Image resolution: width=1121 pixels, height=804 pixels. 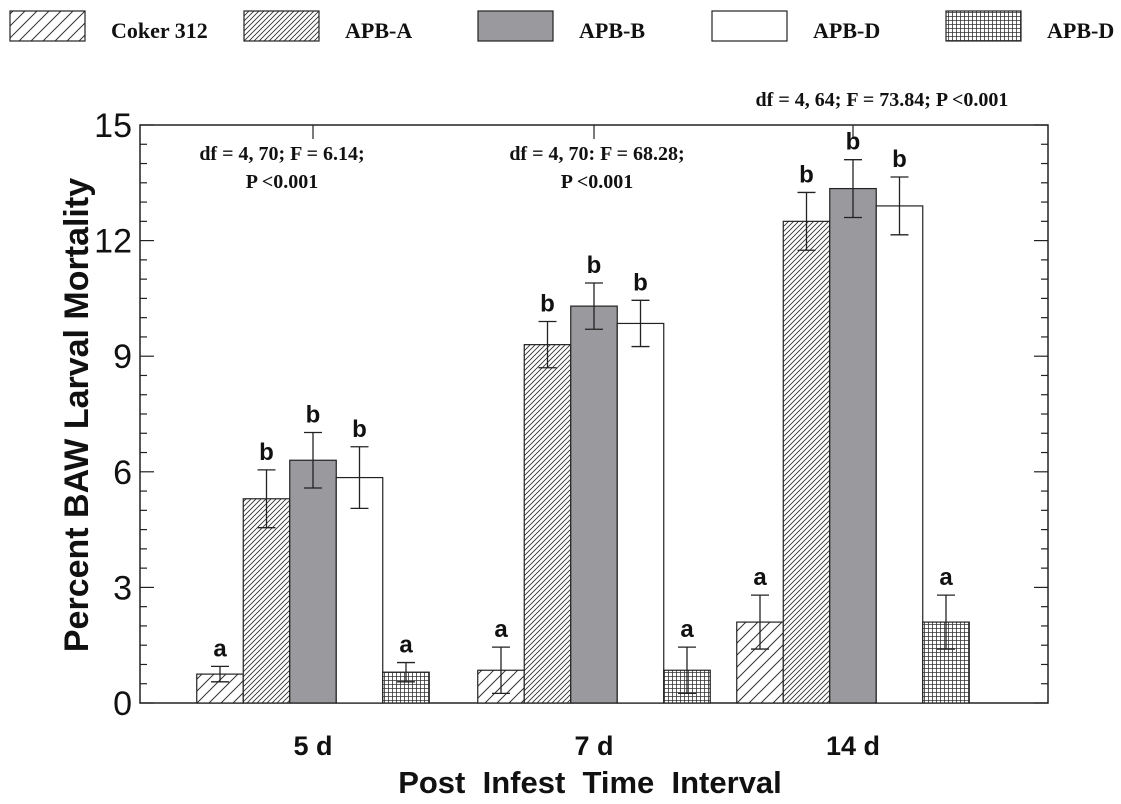 I want to click on x-tick-label: 7 d, so click(x=593, y=746).